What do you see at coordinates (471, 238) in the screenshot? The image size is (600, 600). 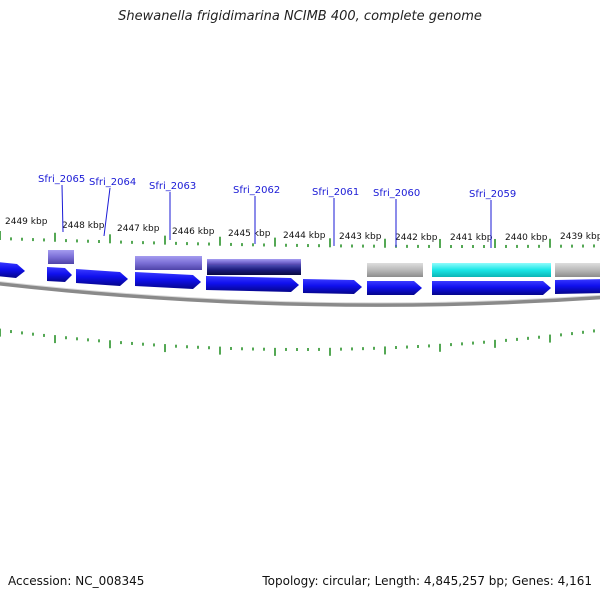 I see `ruler-label: 2441 kbp` at bounding box center [471, 238].